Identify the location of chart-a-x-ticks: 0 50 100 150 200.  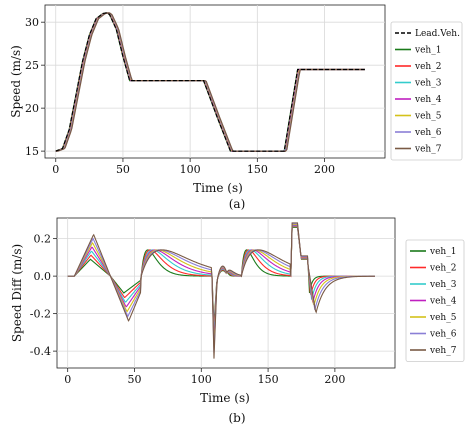
(193, 167).